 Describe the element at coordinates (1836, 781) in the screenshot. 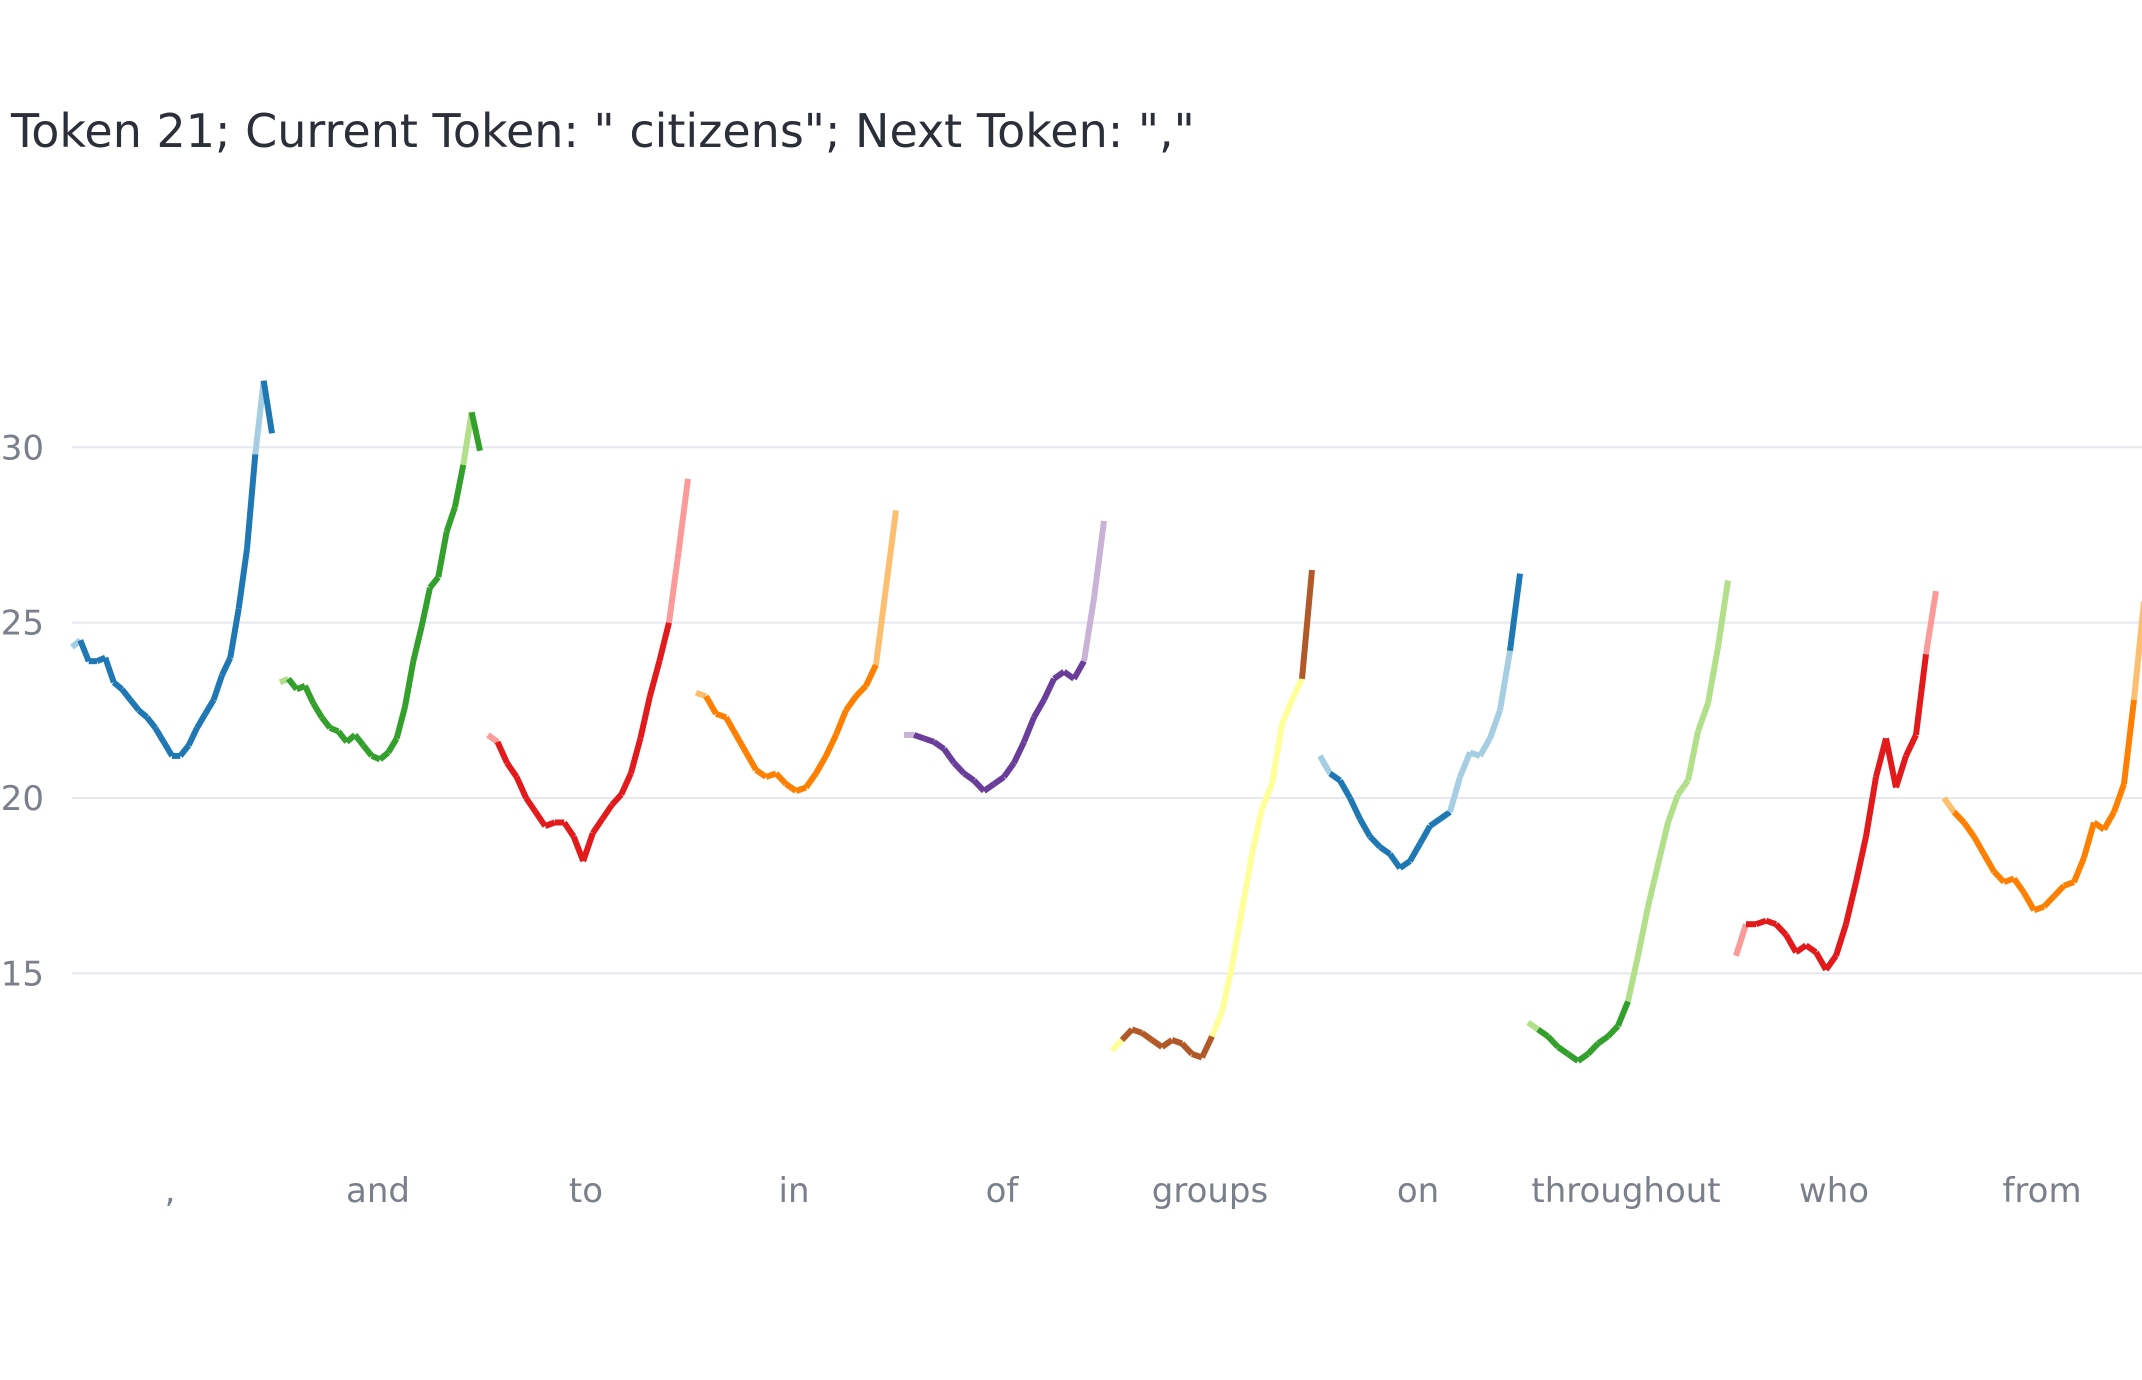

I see `series-who` at that location.